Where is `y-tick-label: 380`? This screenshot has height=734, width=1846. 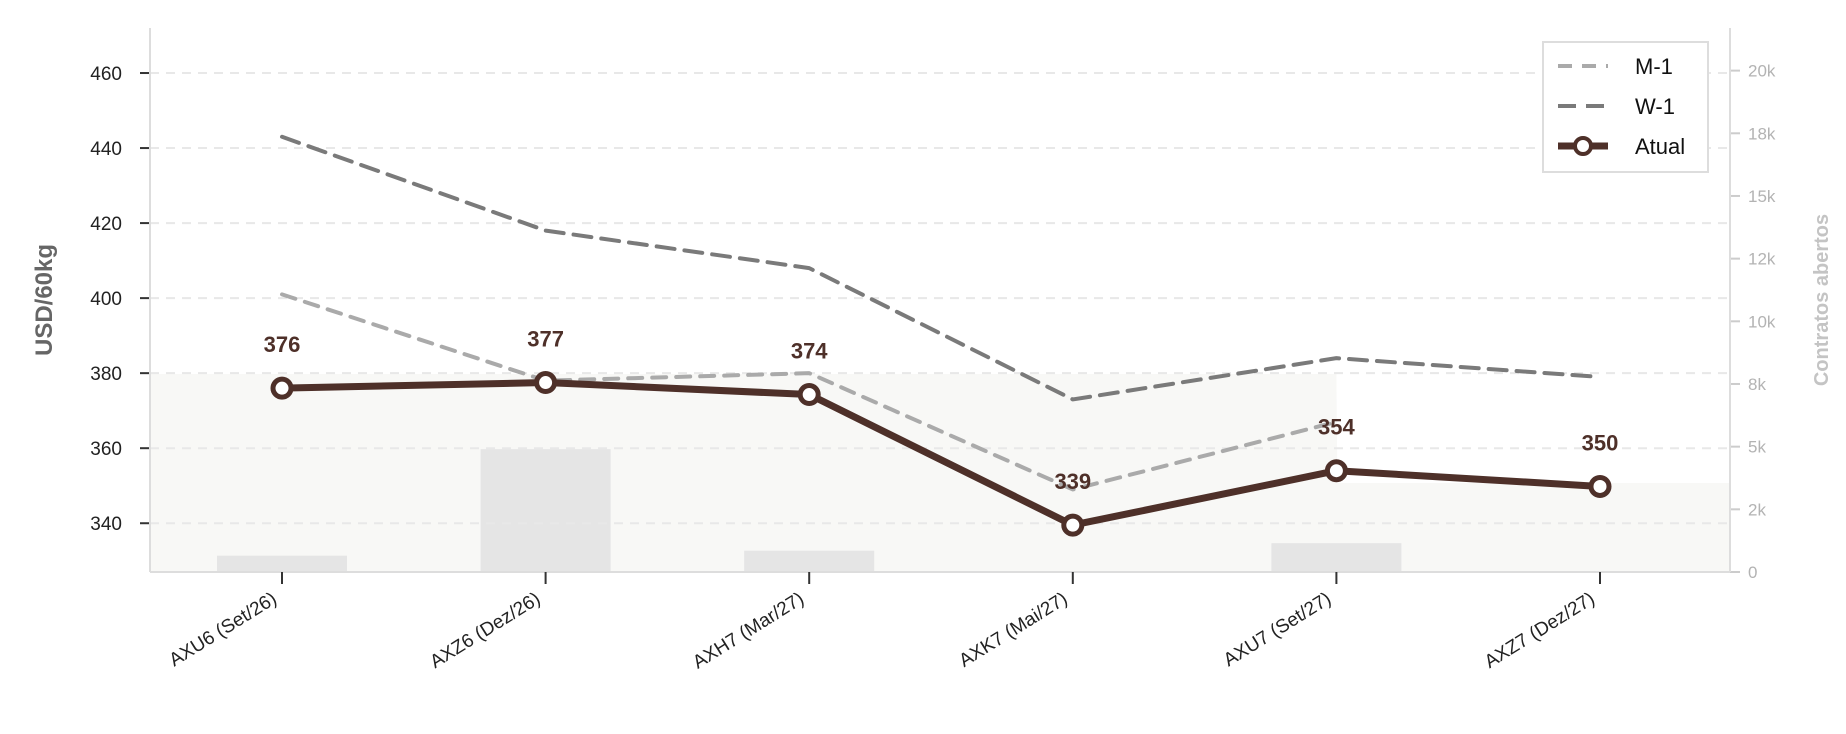 y-tick-label: 380 is located at coordinates (106, 374).